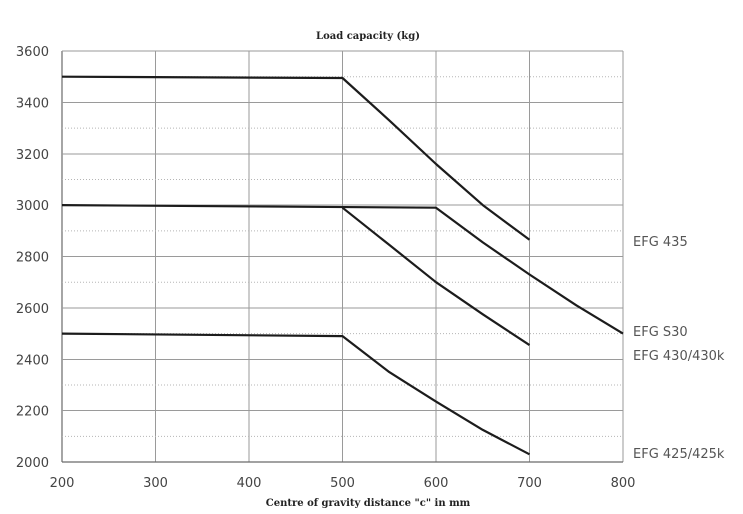 The image size is (743, 514). Describe the element at coordinates (436, 276) in the screenshot. I see `series-line` at that location.